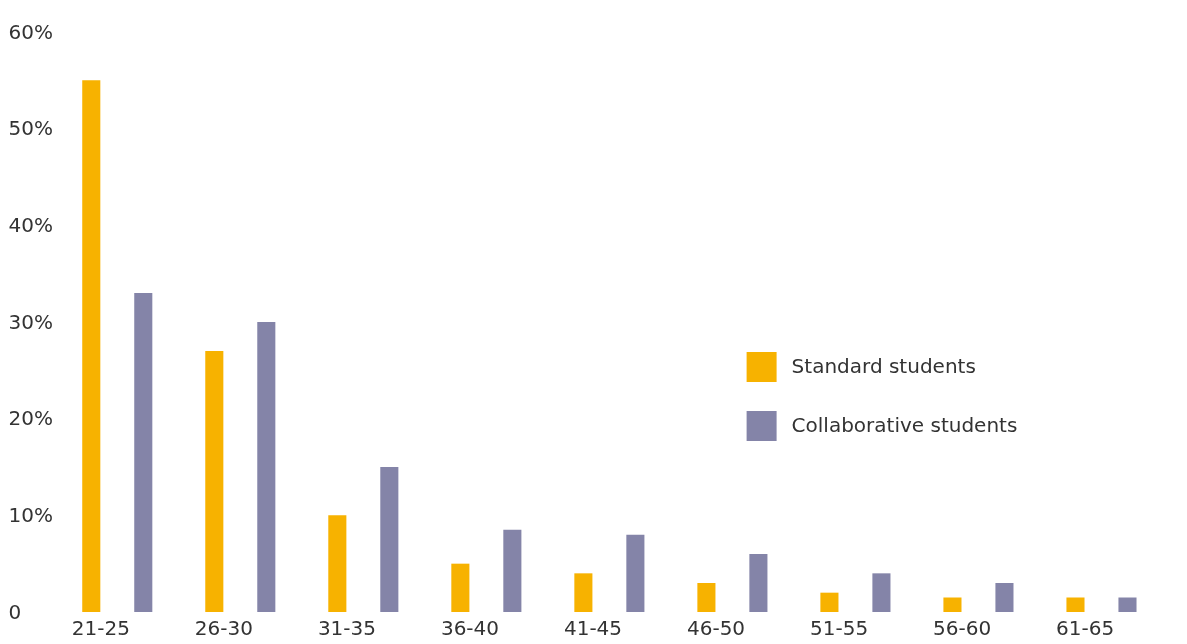 This screenshot has height=644, width=1187. I want to click on y-tick-label: 30%, so click(30, 321).